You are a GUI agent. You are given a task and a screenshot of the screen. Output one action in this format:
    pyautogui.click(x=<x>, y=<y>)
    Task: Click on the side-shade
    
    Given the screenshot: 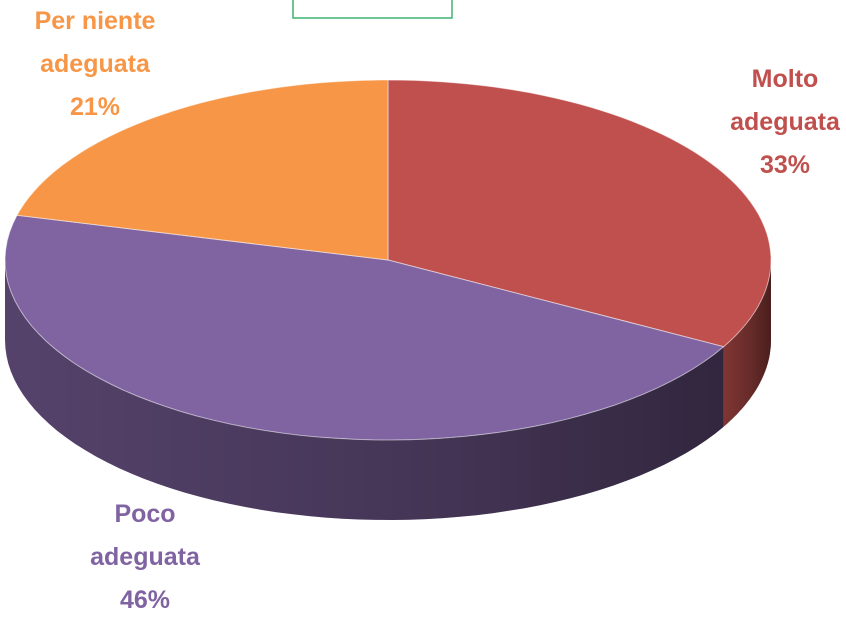 What is the action you would take?
    pyautogui.click(x=747, y=343)
    